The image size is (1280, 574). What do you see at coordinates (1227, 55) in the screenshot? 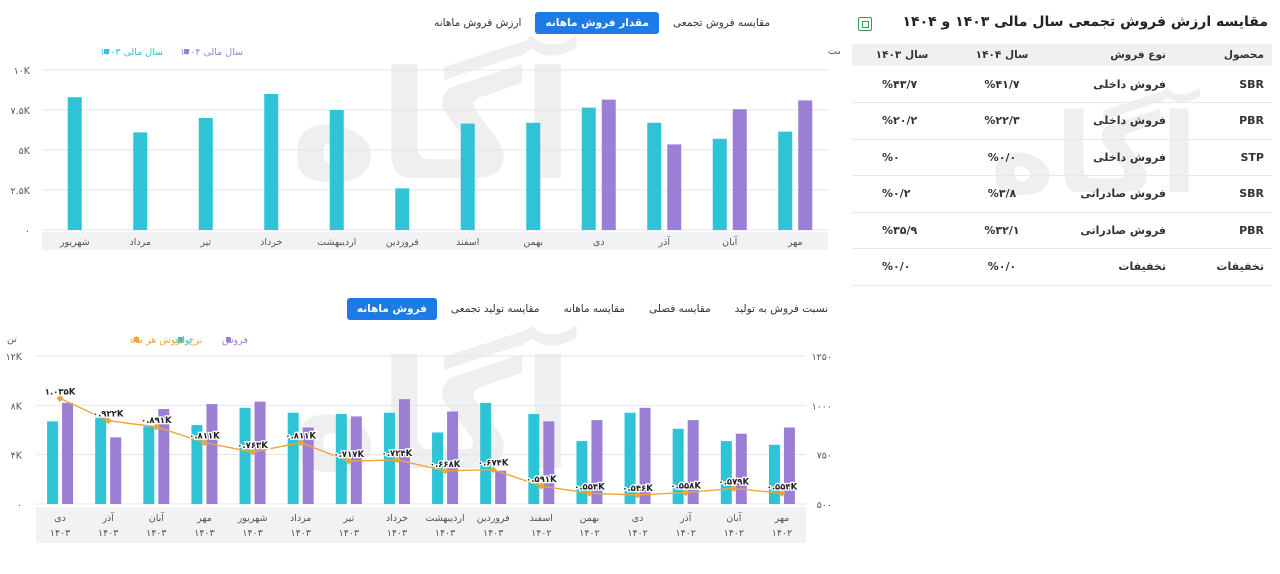
I see `header-product: محصول` at bounding box center [1227, 55].